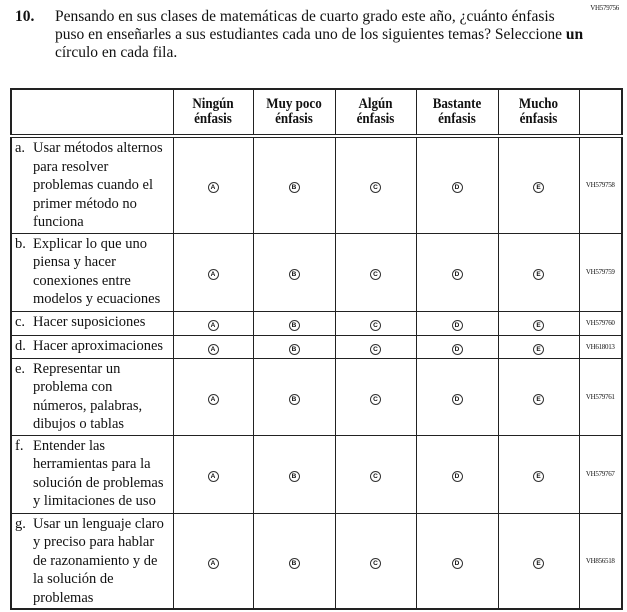 This screenshot has width=627, height=612. What do you see at coordinates (600, 272) in the screenshot?
I see `item-id: VH579759` at bounding box center [600, 272].